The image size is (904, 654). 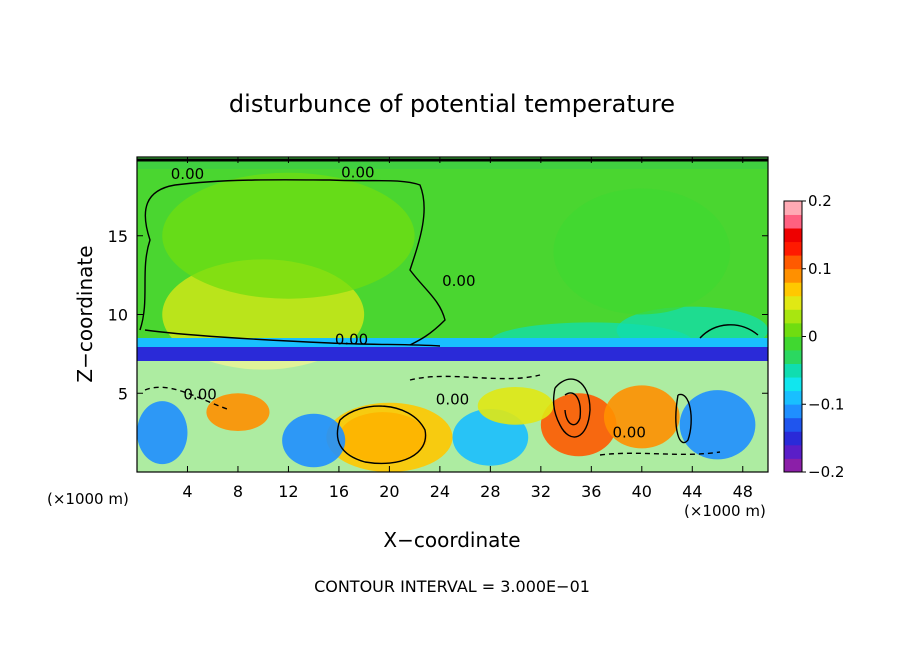 I want to click on x-tick-label: 16, so click(x=339, y=491).